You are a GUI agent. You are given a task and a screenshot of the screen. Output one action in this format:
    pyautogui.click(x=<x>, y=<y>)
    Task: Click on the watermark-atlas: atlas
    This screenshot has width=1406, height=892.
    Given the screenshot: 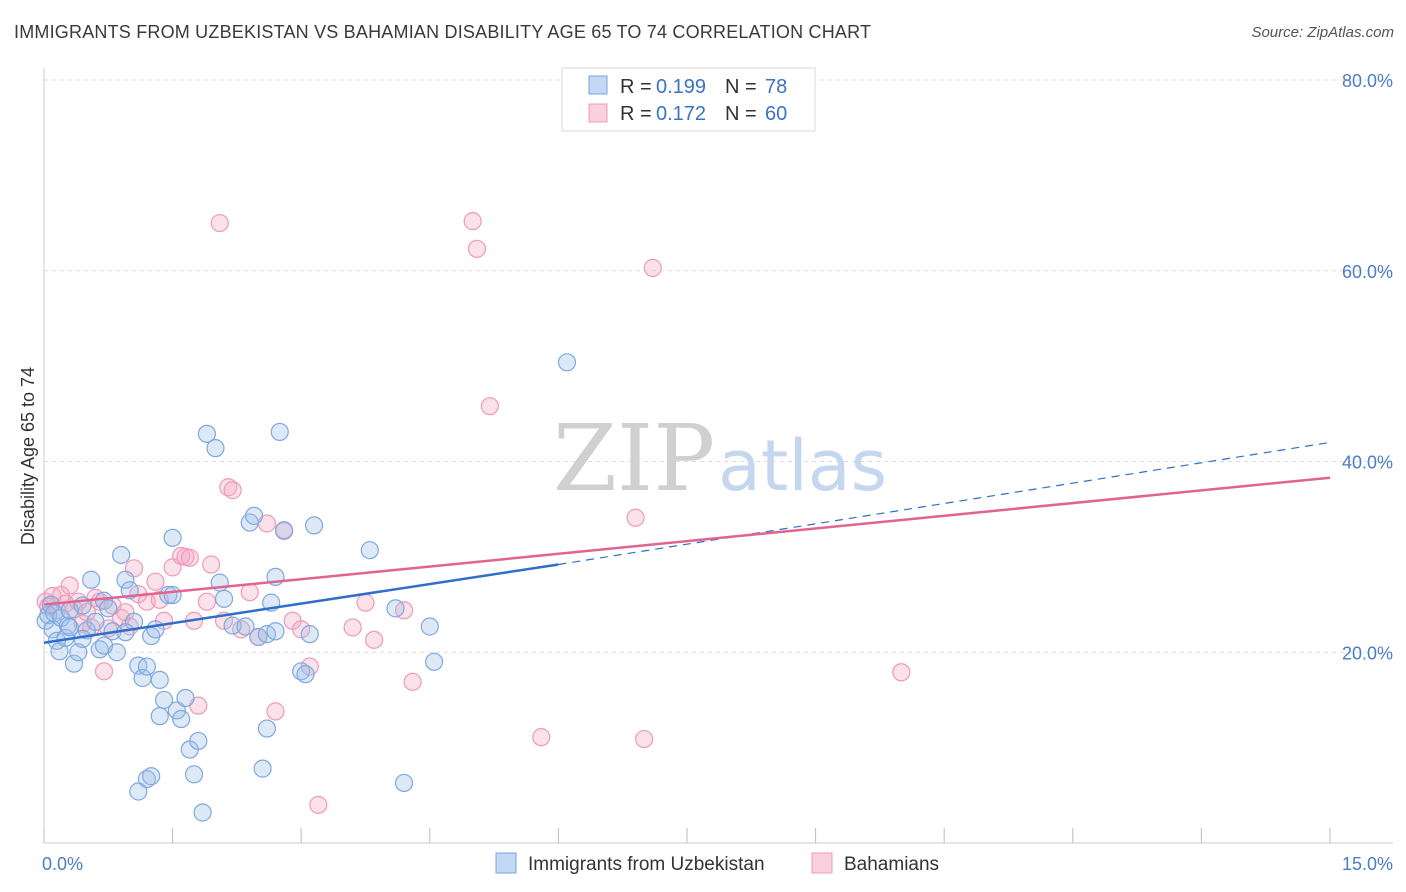 What is the action you would take?
    pyautogui.click(x=802, y=466)
    